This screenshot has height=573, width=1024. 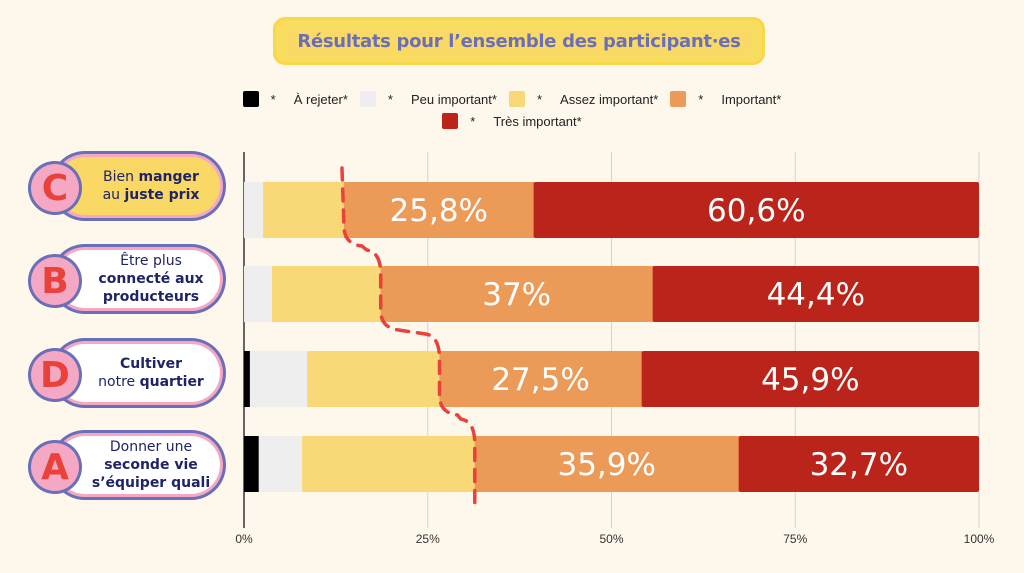 I want to click on category-label: Cultiver notre quartier D, so click(x=127, y=373).